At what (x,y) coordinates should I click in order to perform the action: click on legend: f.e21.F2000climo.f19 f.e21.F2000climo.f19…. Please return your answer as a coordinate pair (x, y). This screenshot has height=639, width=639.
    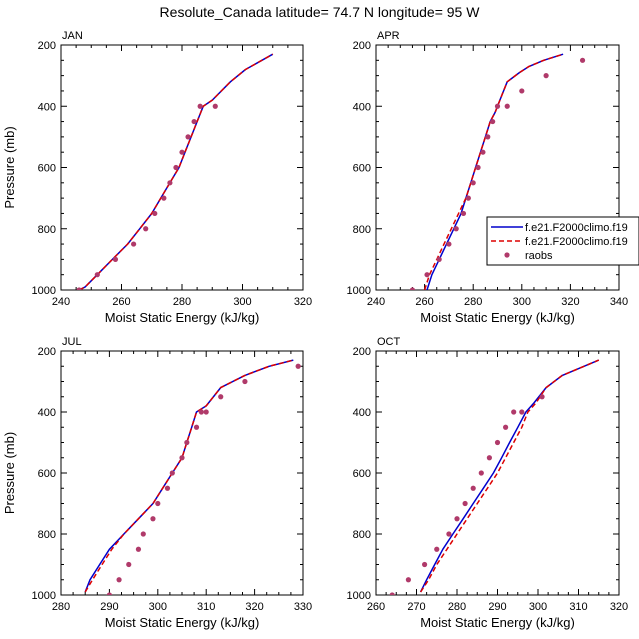
    Looking at the image, I should click on (562, 241).